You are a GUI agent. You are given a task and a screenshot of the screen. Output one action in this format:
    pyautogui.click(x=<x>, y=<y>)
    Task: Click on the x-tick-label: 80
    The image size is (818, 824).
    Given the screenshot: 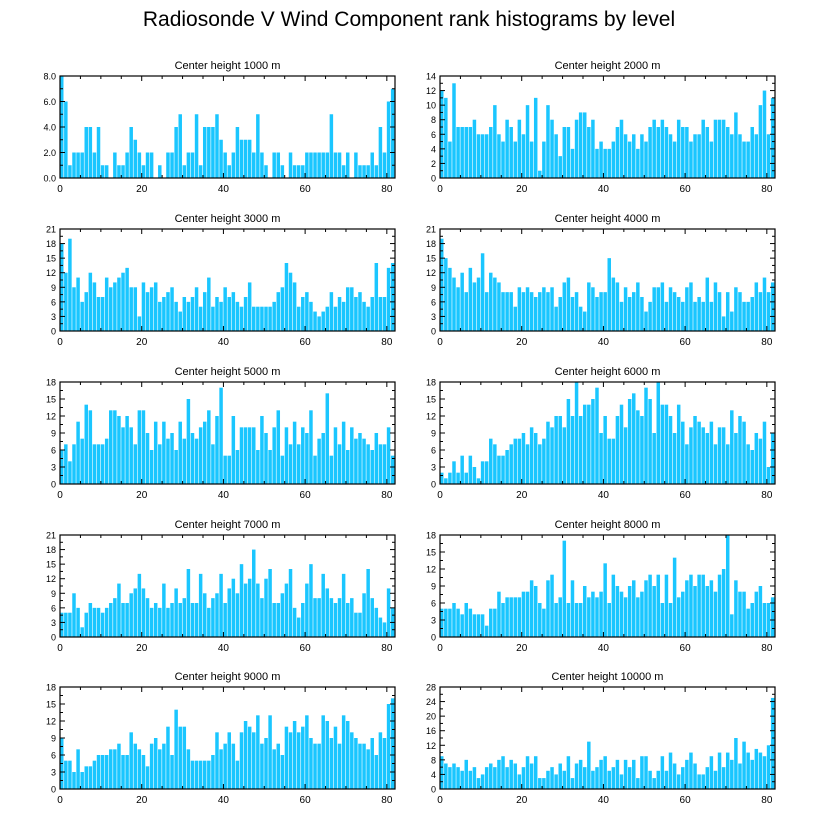 What is the action you would take?
    pyautogui.click(x=387, y=189)
    